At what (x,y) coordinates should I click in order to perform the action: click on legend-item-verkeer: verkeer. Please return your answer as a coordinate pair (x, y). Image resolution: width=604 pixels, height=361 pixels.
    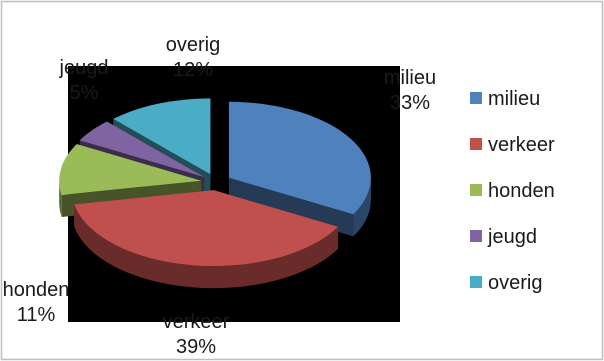
    Looking at the image, I should click on (512, 145).